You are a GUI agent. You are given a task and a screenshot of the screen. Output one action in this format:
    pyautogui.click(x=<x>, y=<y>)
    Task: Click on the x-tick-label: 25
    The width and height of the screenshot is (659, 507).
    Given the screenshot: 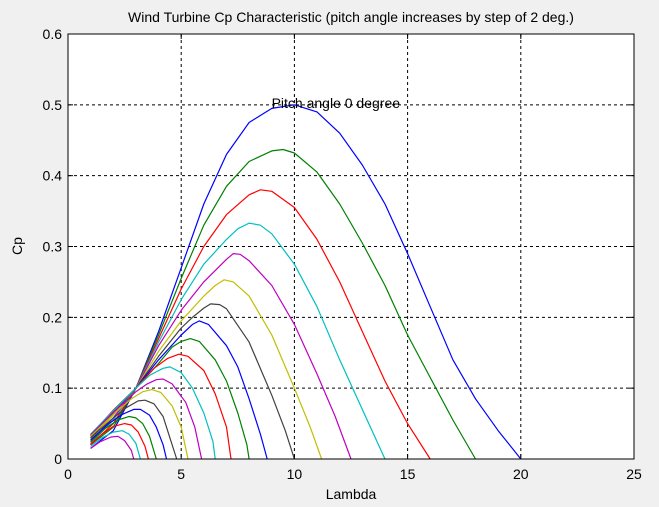 What is the action you would take?
    pyautogui.click(x=634, y=474)
    